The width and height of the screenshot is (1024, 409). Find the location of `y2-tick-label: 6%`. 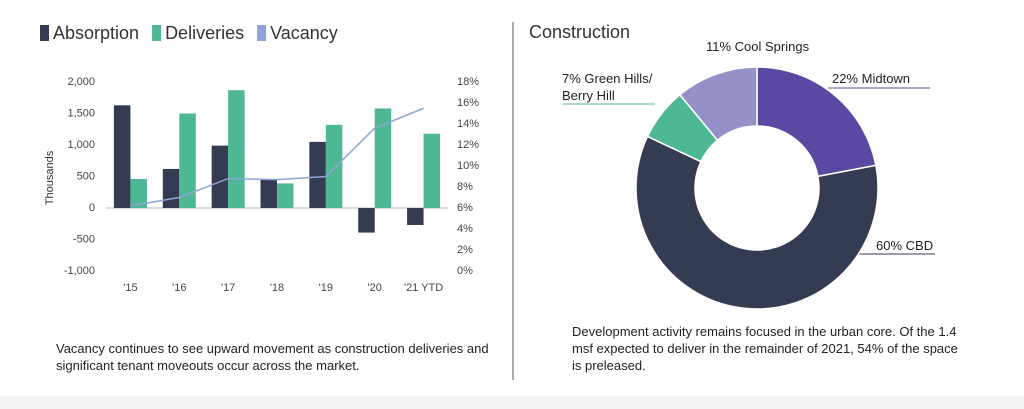

y2-tick-label: 6% is located at coordinates (465, 208).